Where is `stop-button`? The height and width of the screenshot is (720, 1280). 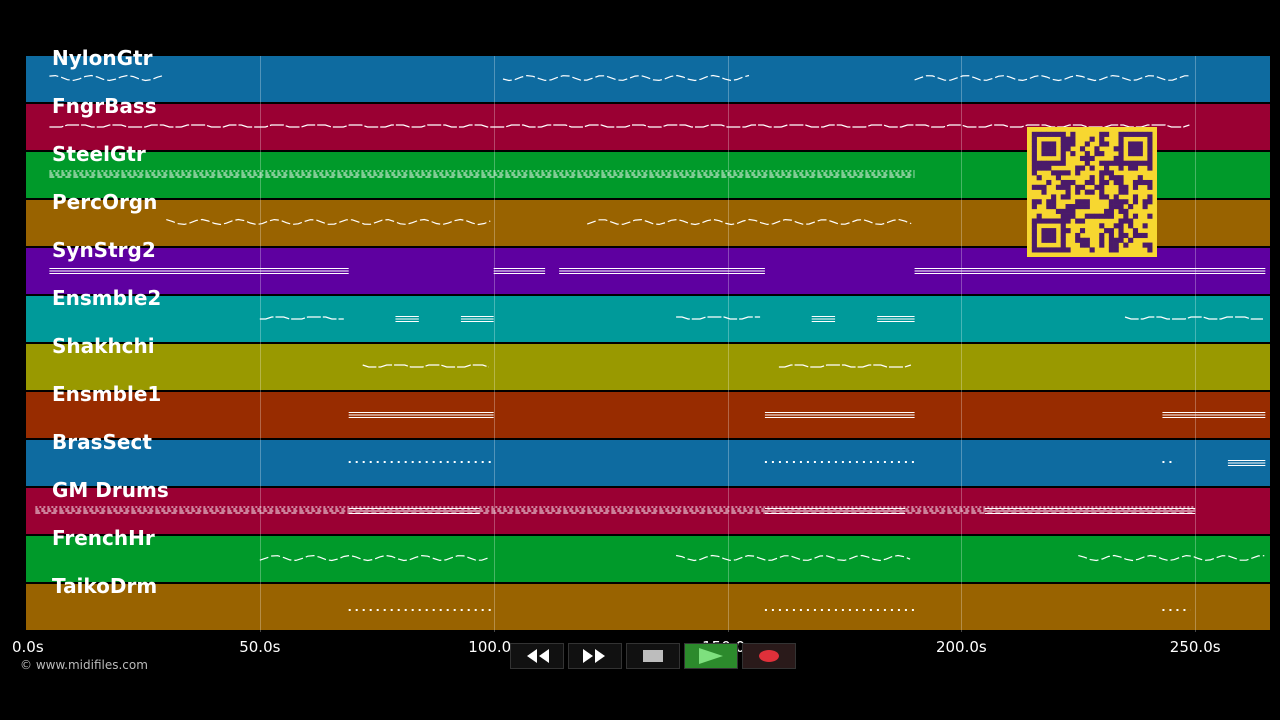
stop-button is located at coordinates (653, 656).